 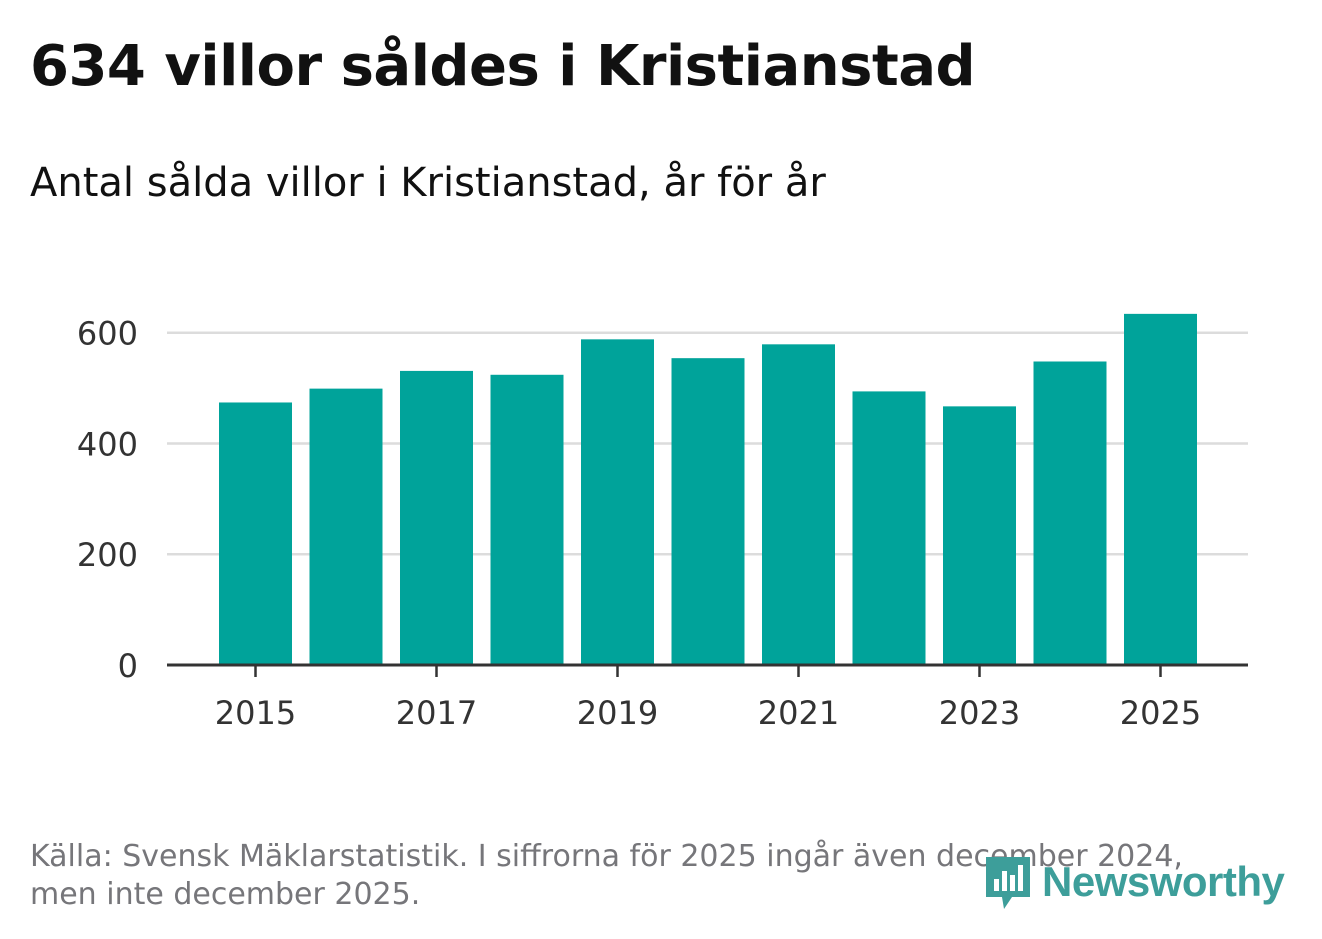 I want to click on x-tick-label-2023: 2023, so click(x=979, y=713).